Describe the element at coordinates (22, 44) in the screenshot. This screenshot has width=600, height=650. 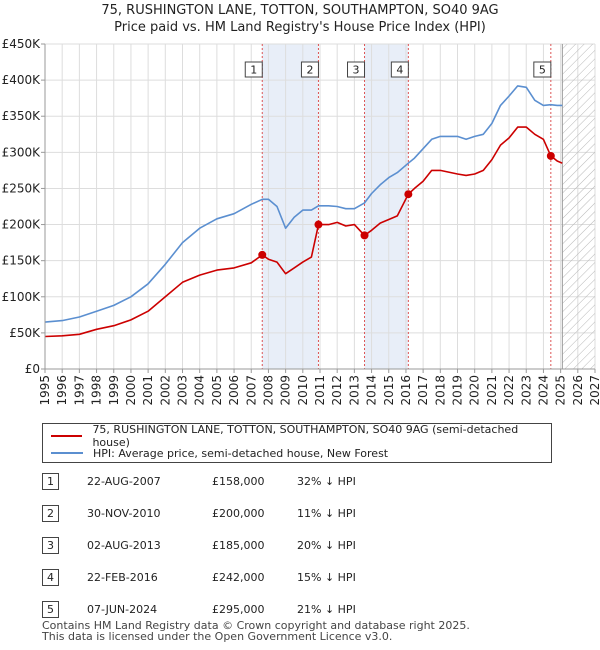
I see `y-tick-label: £450K` at that location.